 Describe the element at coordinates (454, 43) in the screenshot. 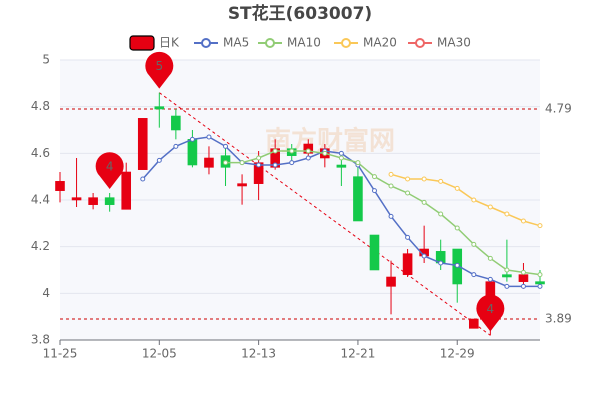

I see `legend-label: MA30` at that location.